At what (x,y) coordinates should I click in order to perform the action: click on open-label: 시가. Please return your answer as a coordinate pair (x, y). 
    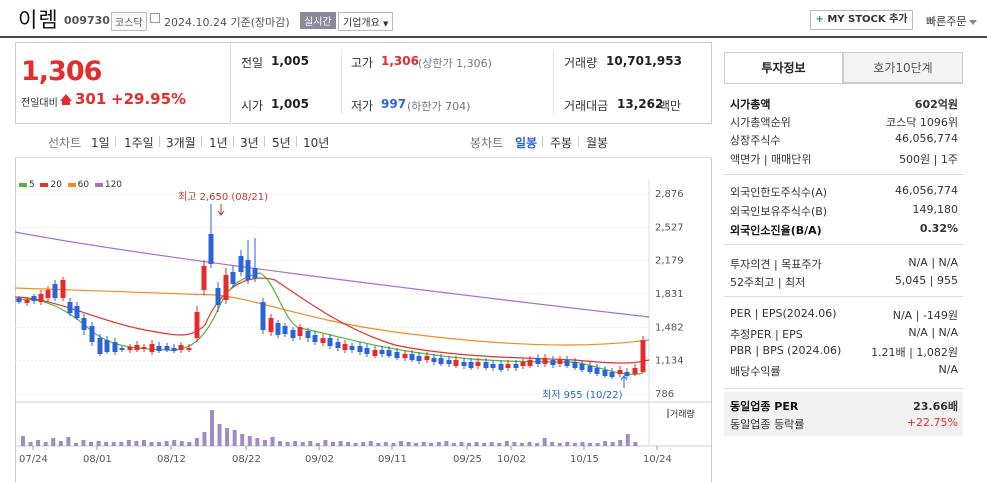
    Looking at the image, I should click on (252, 106).